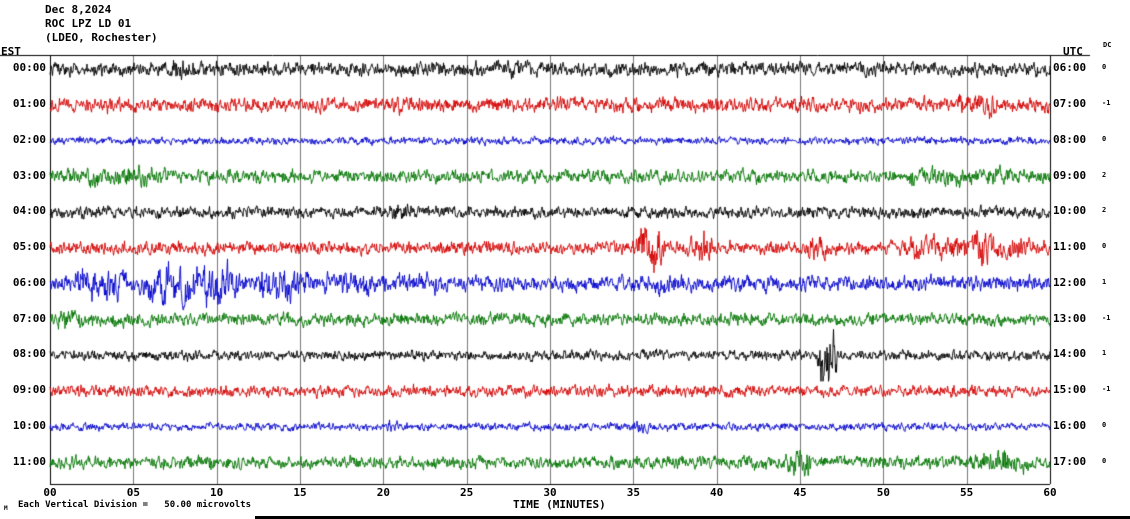 The image size is (1130, 519). Describe the element at coordinates (29, 211) in the screenshot. I see `left-time-label: 04:00` at that location.